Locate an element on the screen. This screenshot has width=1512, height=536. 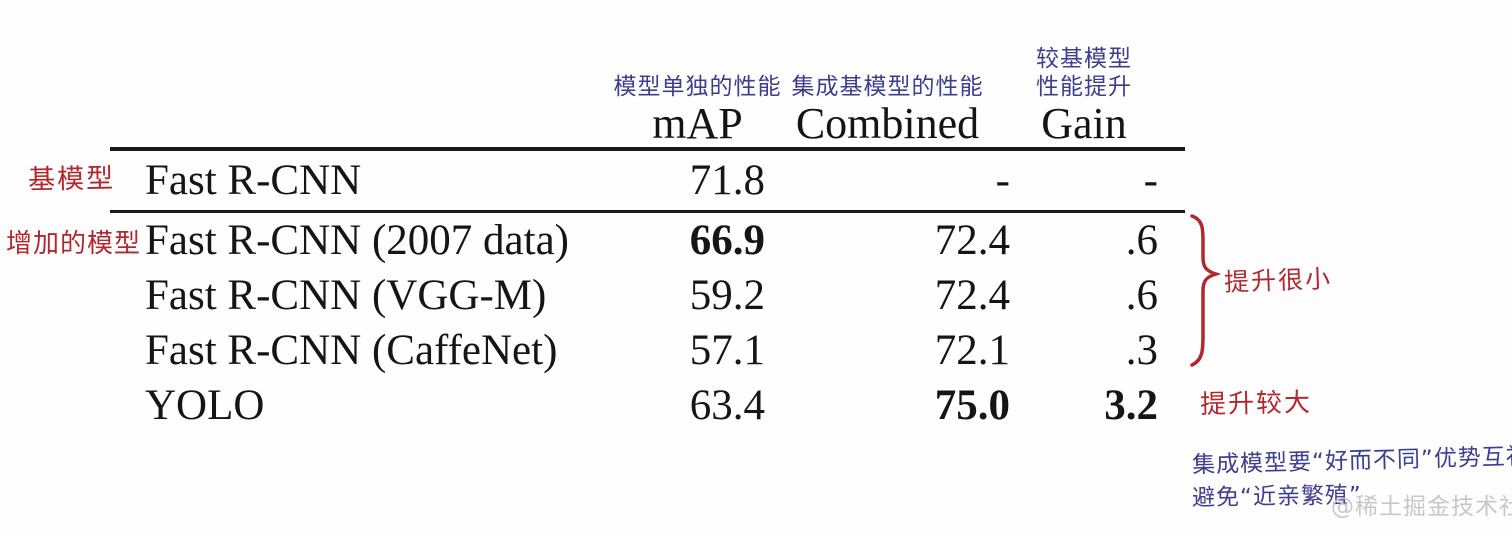
column-header-combined: 集成基模型的性能 Combined is located at coordinates (887, 110).